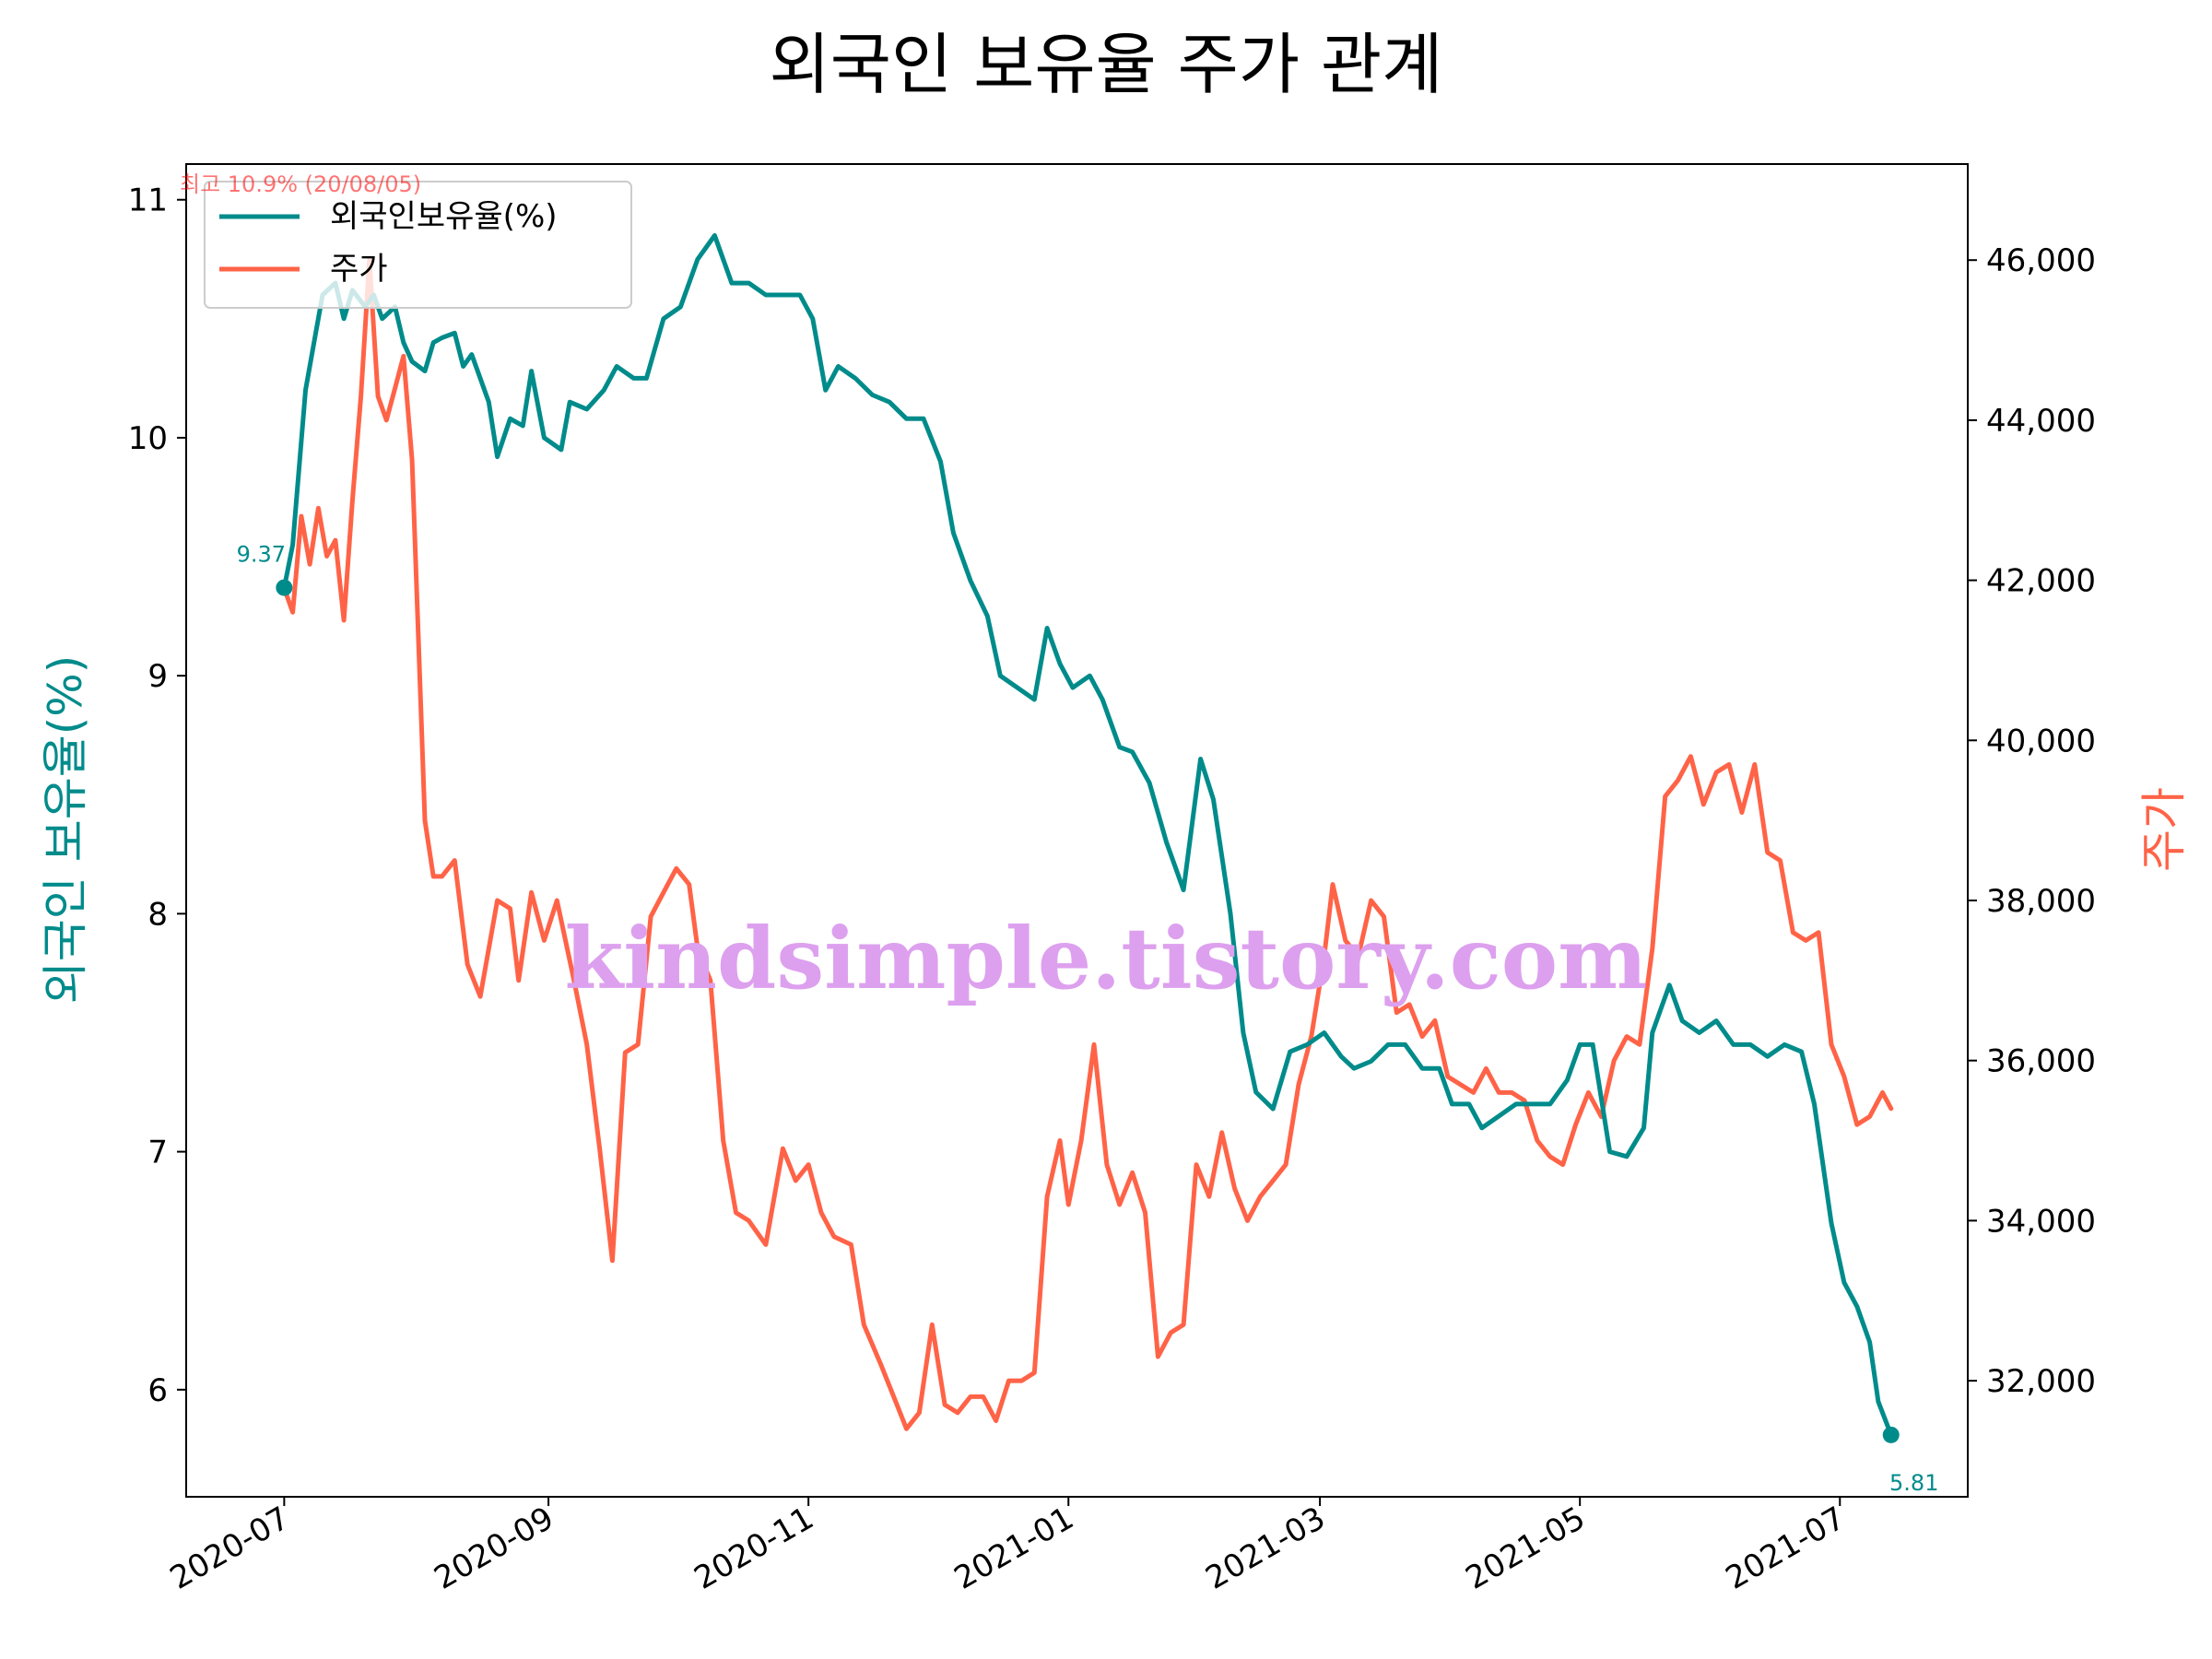  What do you see at coordinates (1913, 1483) in the screenshot?
I see `end-value-label: 5.81` at bounding box center [1913, 1483].